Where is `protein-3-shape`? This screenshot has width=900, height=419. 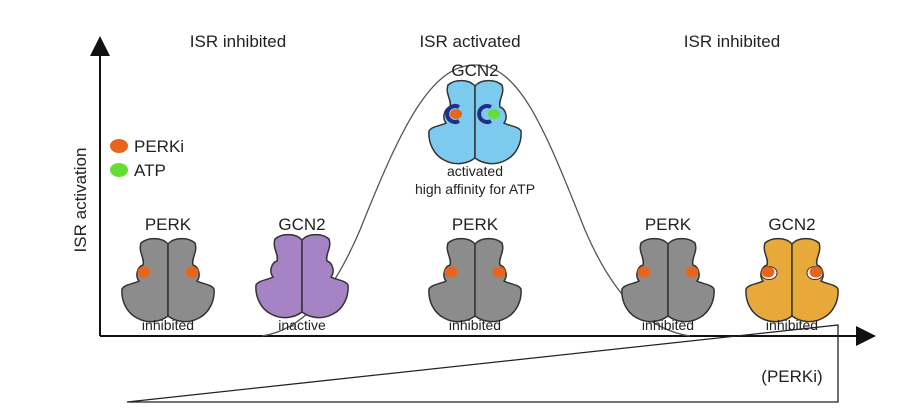
protein-3-shape is located at coordinates (475, 122).